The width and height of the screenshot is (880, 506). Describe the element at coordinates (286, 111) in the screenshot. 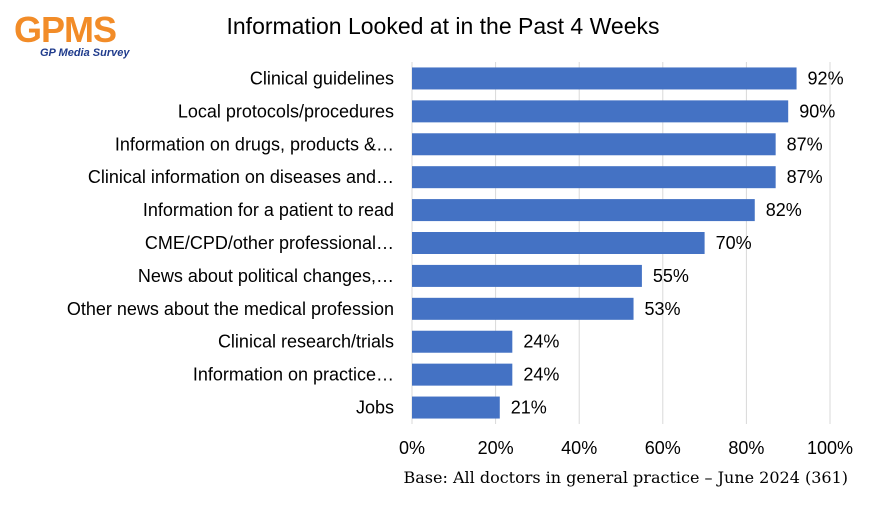

I see `category-label: Local protocols/procedures` at that location.